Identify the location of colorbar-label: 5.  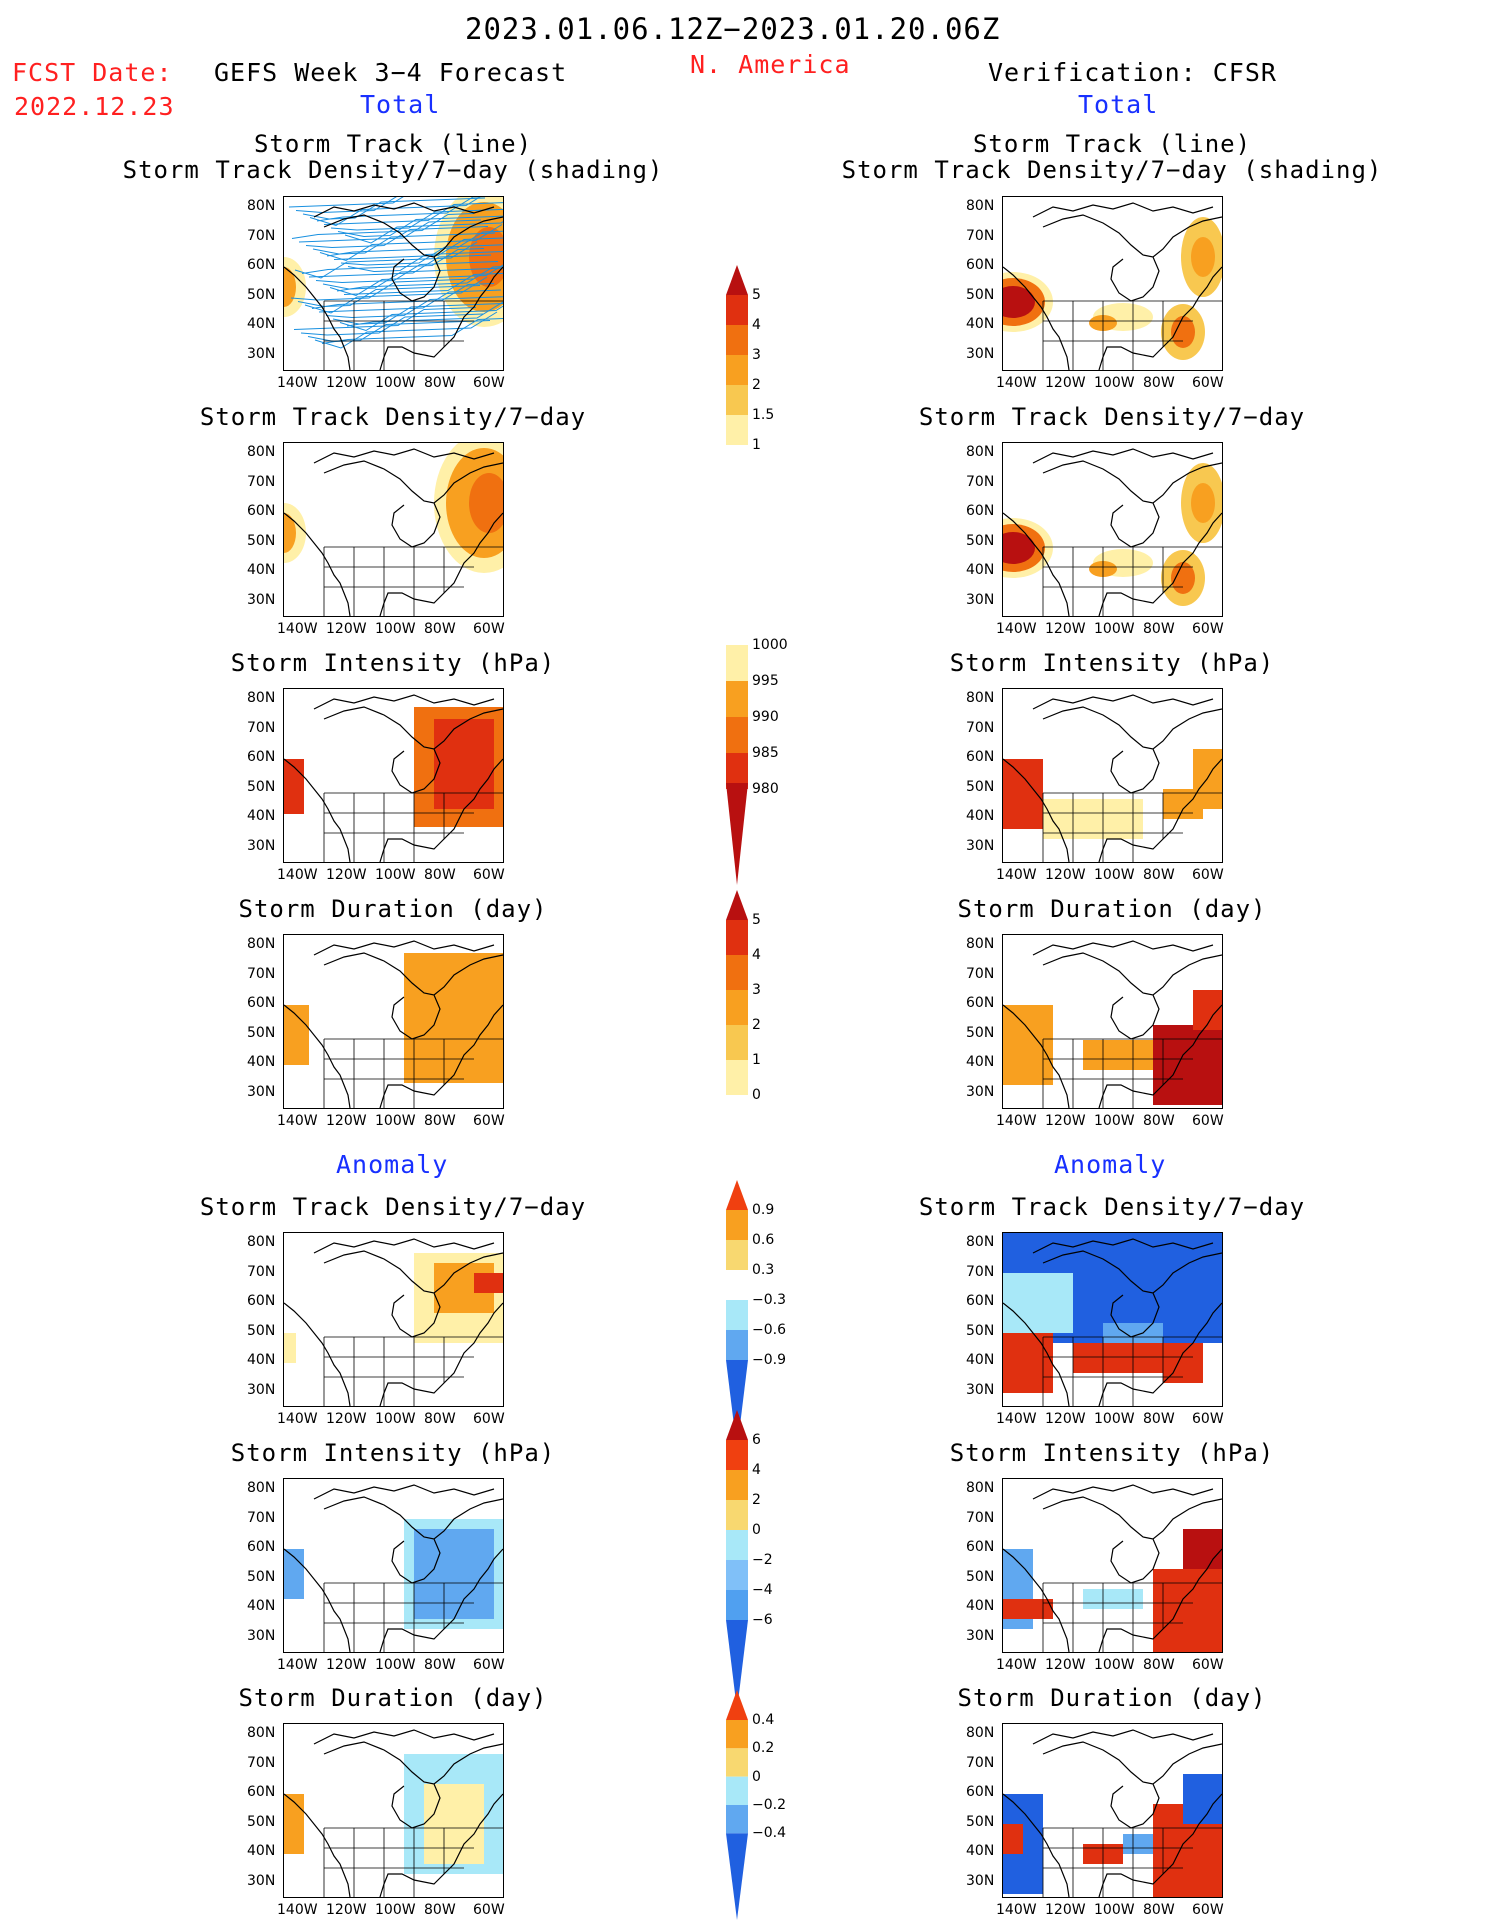
(756, 920).